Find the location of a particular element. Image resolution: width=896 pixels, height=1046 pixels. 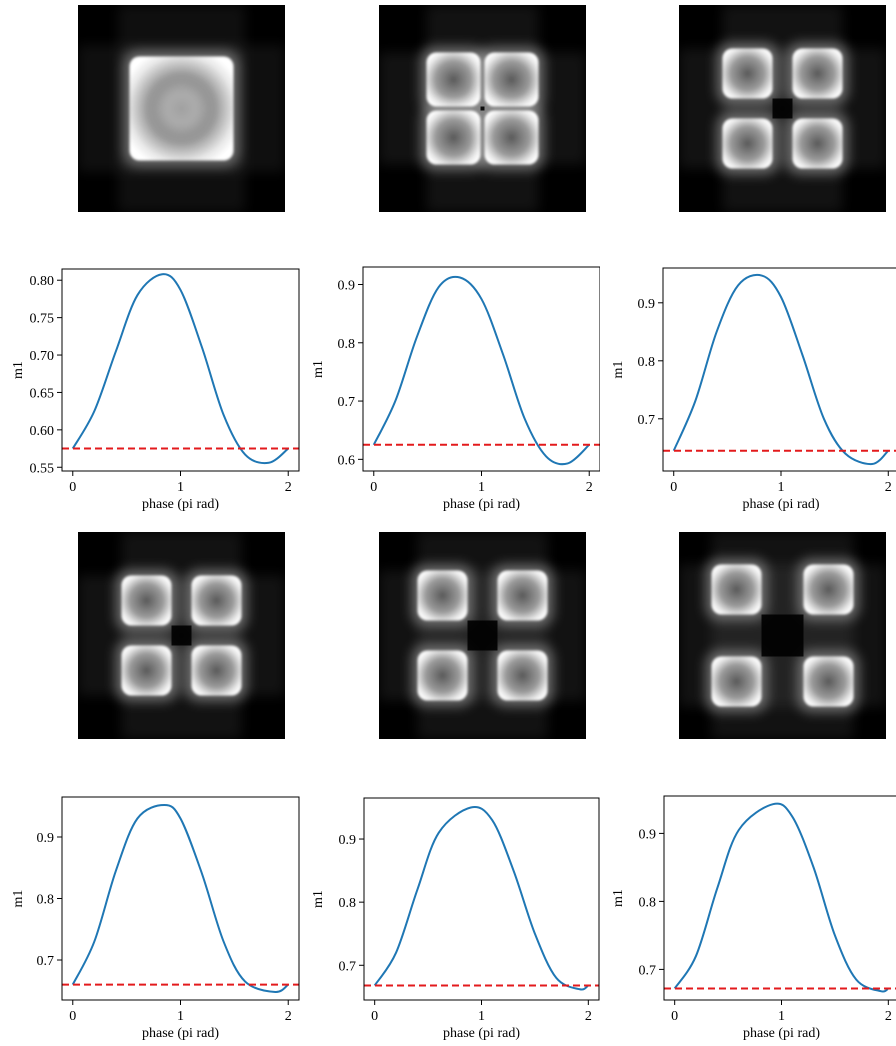

y-tick-label: 0.75 is located at coordinates (42, 319).